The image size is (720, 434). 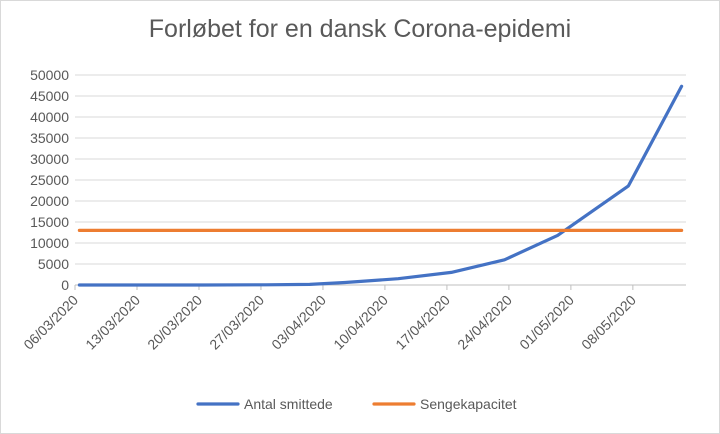 I want to click on legend-label: Sengekapacitet, so click(x=468, y=404).